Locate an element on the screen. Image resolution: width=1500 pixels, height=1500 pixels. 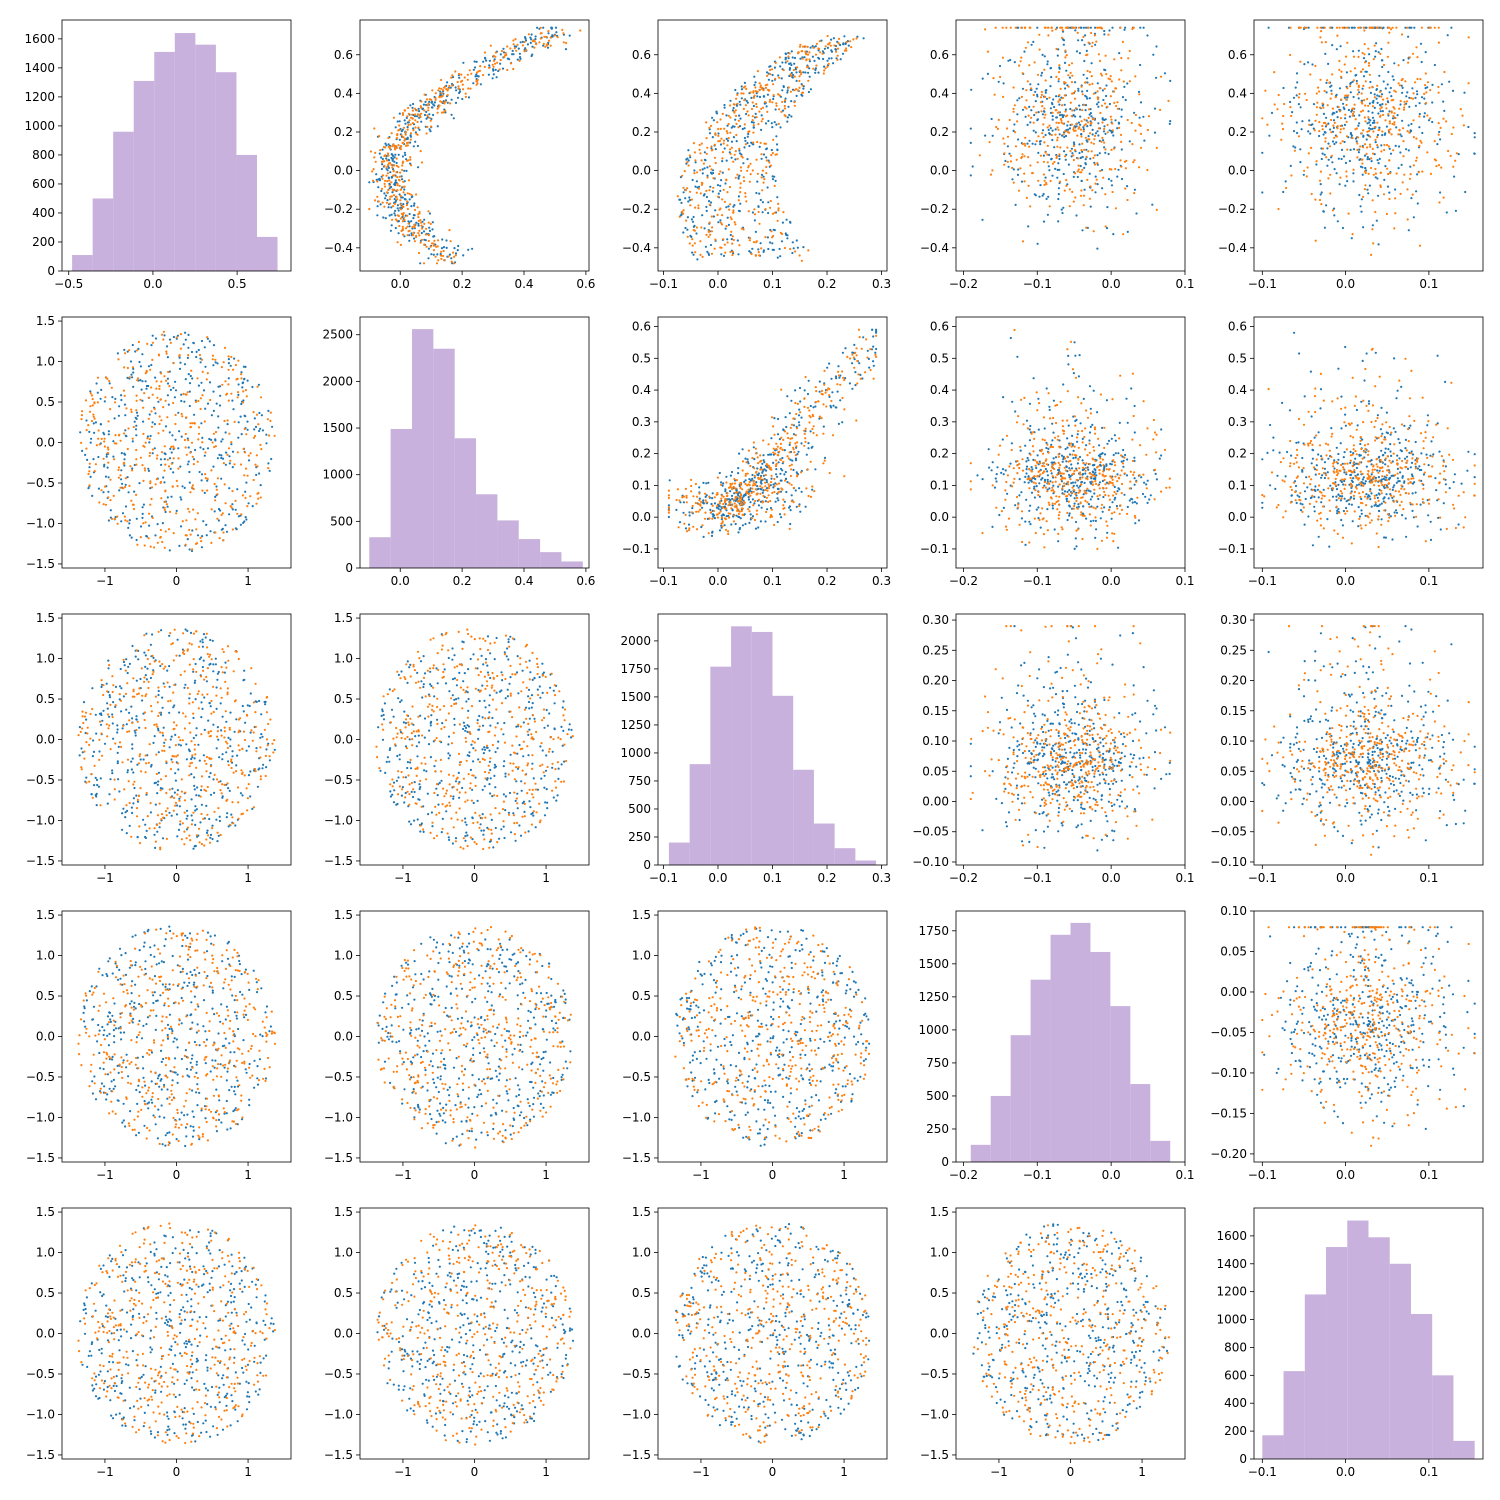
panel-r2-c2-hist-xtick-label: 0.0 is located at coordinates (400, 581).